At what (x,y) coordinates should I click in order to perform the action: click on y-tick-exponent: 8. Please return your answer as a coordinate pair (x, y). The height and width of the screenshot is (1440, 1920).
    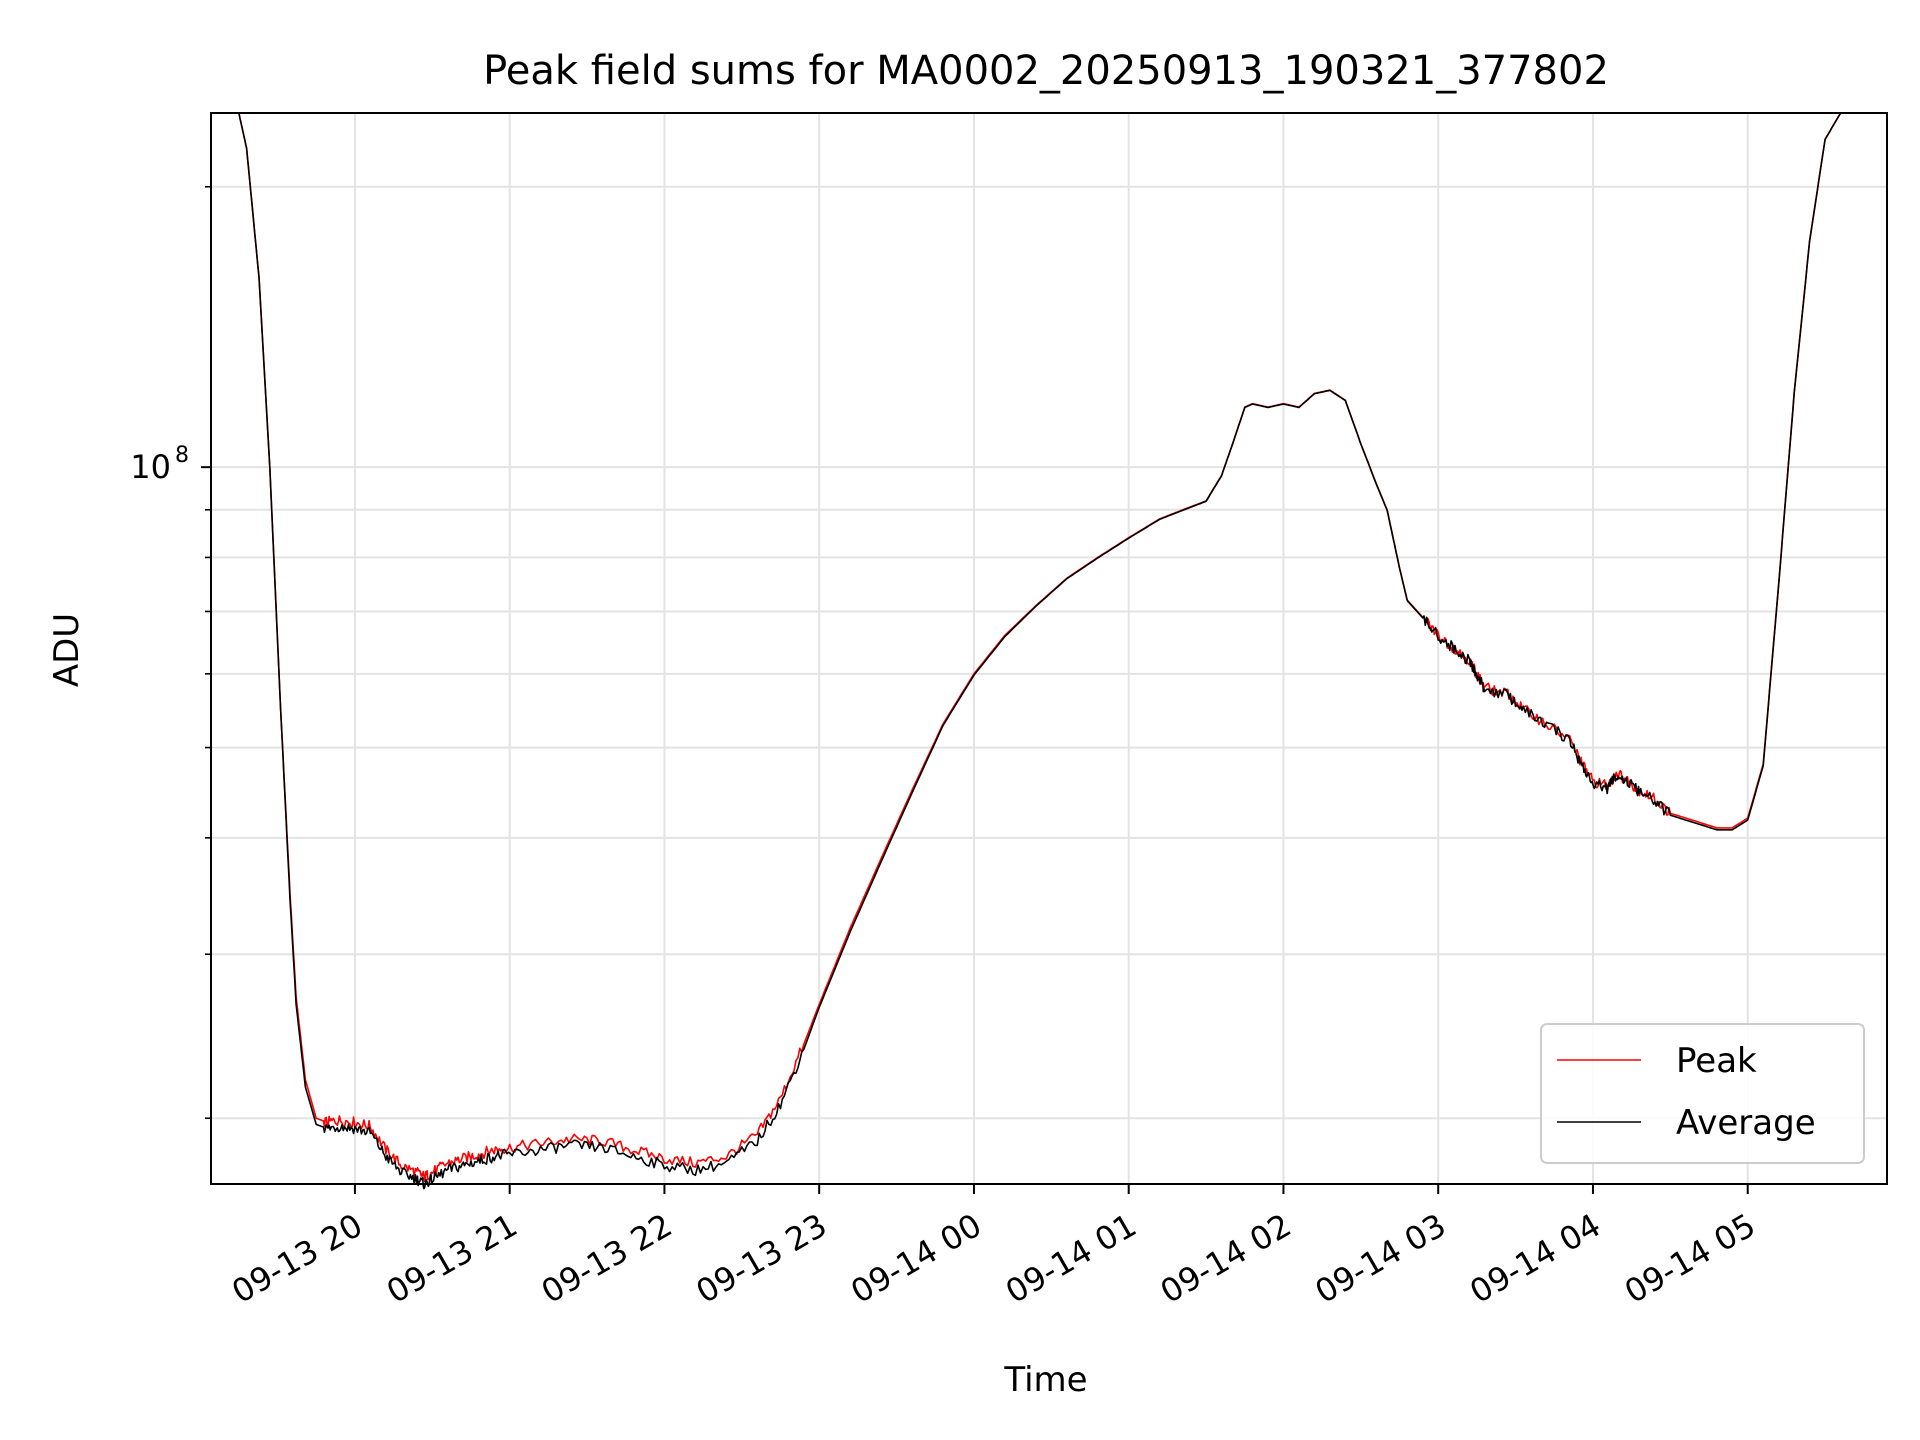
    Looking at the image, I should click on (182, 455).